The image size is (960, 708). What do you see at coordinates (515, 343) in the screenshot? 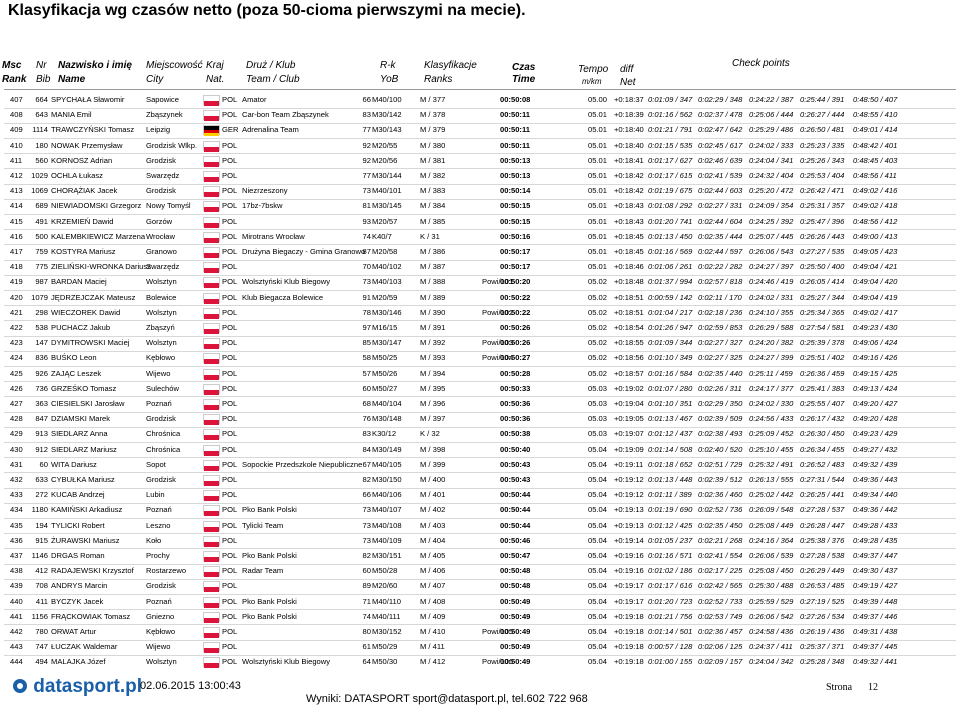
I see `time: 00:50:26` at bounding box center [515, 343].